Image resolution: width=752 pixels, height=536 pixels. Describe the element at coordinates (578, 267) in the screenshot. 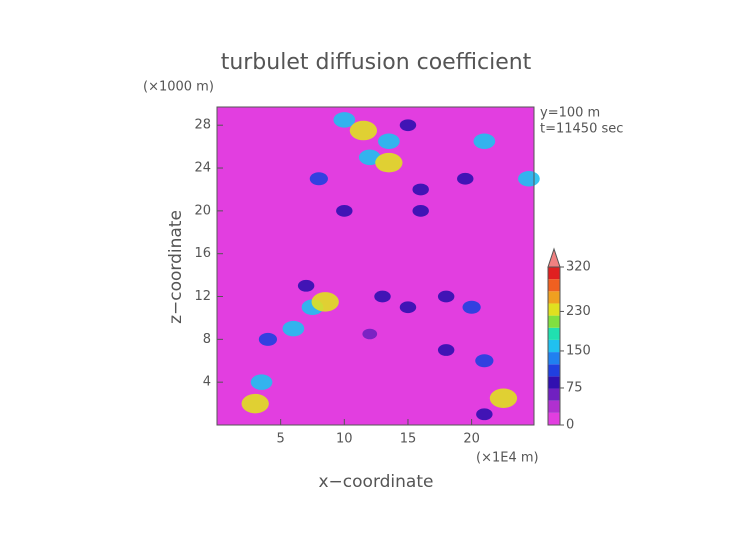

I see `colorbar-tick-label: 320` at that location.